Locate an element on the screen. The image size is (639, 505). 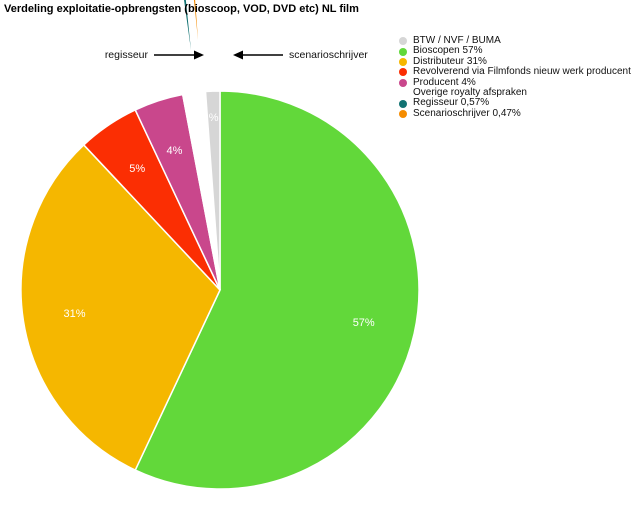
legend-label-bioscopen: Bioscopen 57% is located at coordinates (448, 51).